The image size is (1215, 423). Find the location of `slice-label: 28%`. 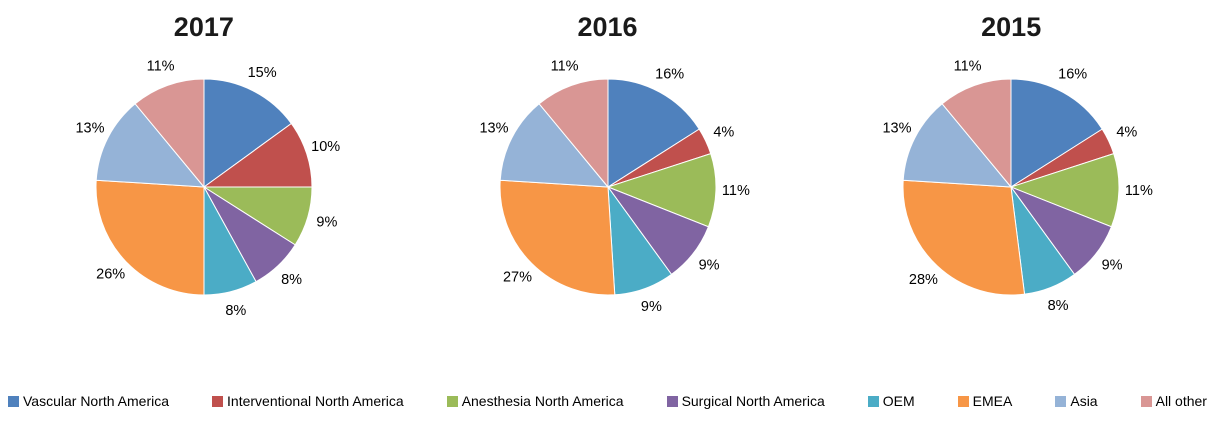

slice-label: 28% is located at coordinates (923, 280).